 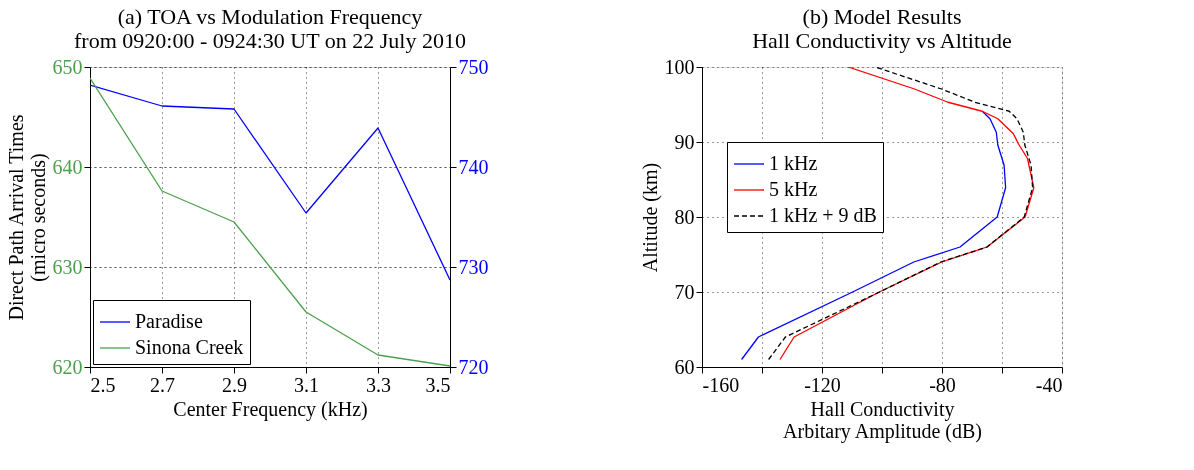 I want to click on y-tick-label: 90, so click(x=684, y=141).